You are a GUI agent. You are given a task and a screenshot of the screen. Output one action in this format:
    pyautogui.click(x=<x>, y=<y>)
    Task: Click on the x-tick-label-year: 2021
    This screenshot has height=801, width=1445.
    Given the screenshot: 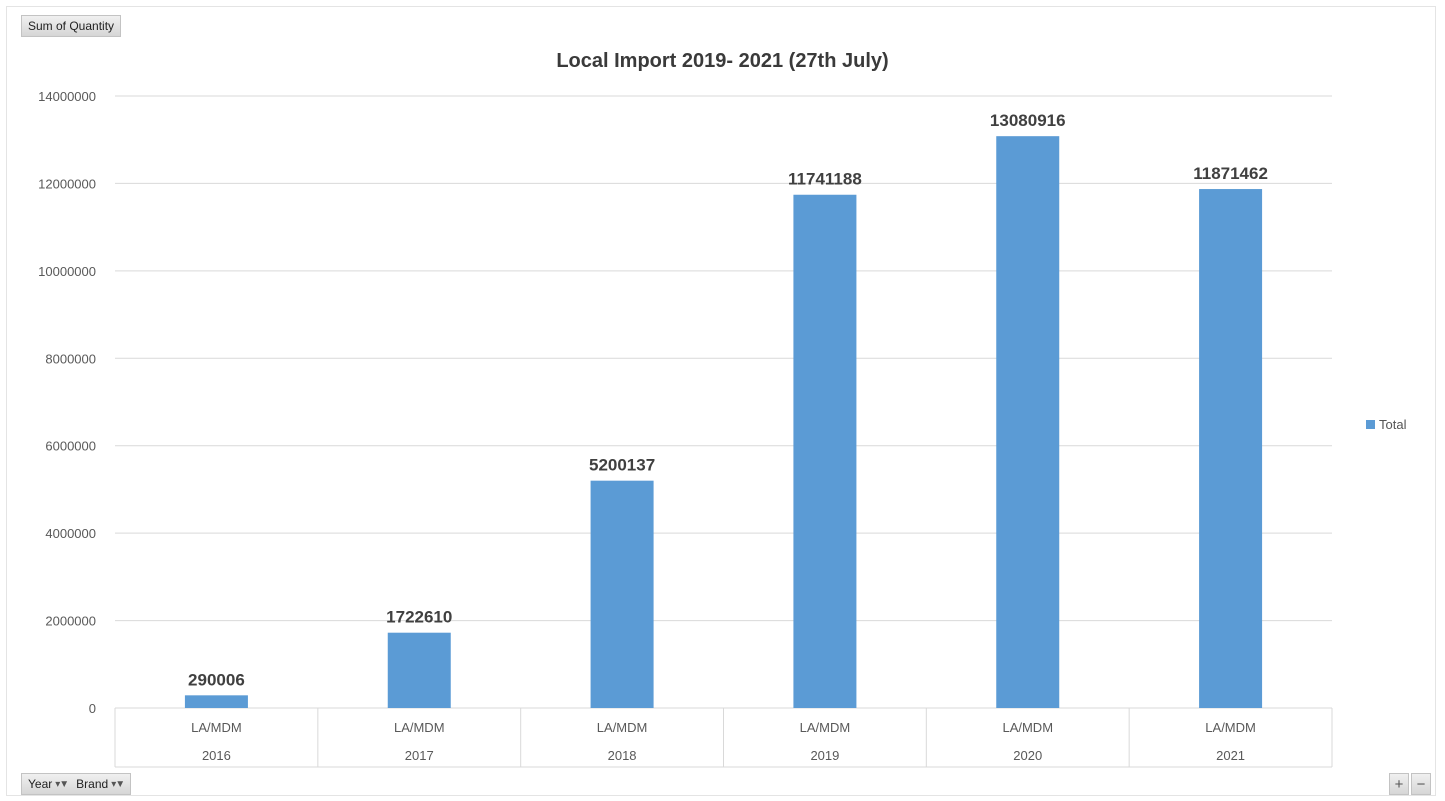 What is the action you would take?
    pyautogui.click(x=1230, y=755)
    